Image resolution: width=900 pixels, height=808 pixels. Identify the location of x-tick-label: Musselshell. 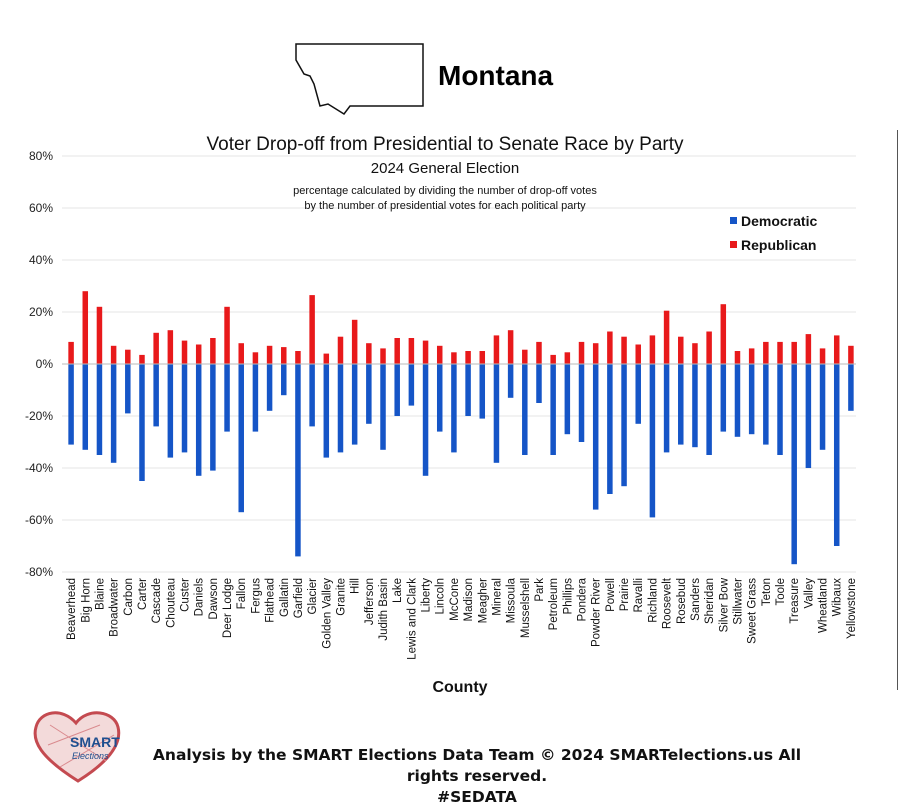
(526, 608).